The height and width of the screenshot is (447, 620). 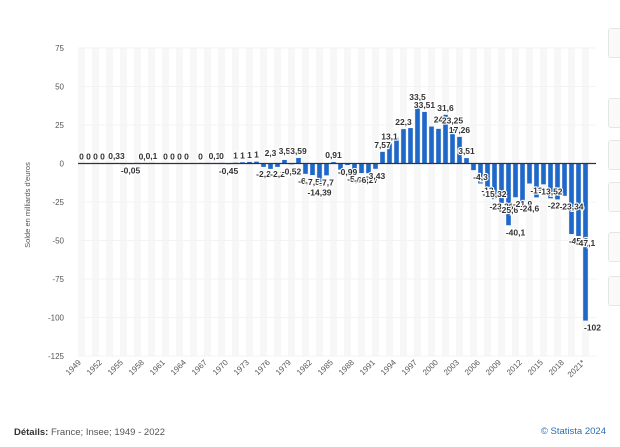 What do you see at coordinates (376, 176) in the screenshot?
I see `data-label: -3,43` at bounding box center [376, 176].